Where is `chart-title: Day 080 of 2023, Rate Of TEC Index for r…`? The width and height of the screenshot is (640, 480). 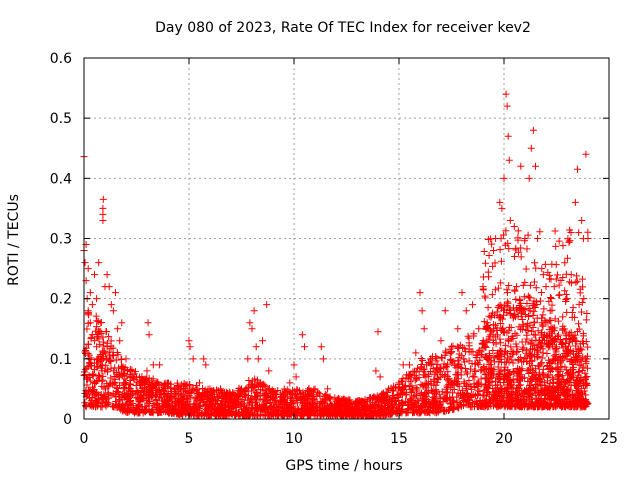
chart-title: Day 080 of 2023, Rate Of TEC Index for r… is located at coordinates (343, 28).